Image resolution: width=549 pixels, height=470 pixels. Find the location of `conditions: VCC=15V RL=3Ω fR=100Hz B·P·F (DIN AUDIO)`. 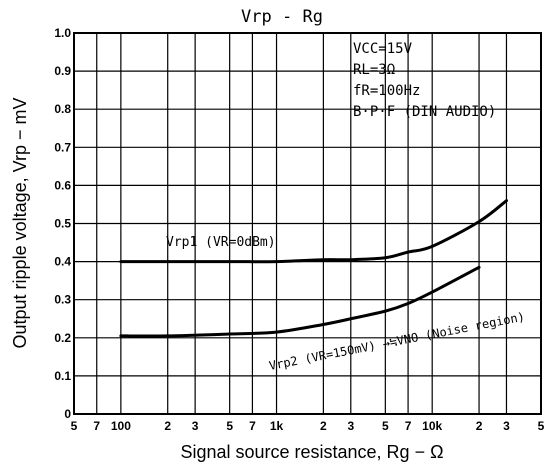

conditions: VCC=15V RL=3Ω fR=100Hz B·P·F (DIN AUDIO) is located at coordinates (424, 80).